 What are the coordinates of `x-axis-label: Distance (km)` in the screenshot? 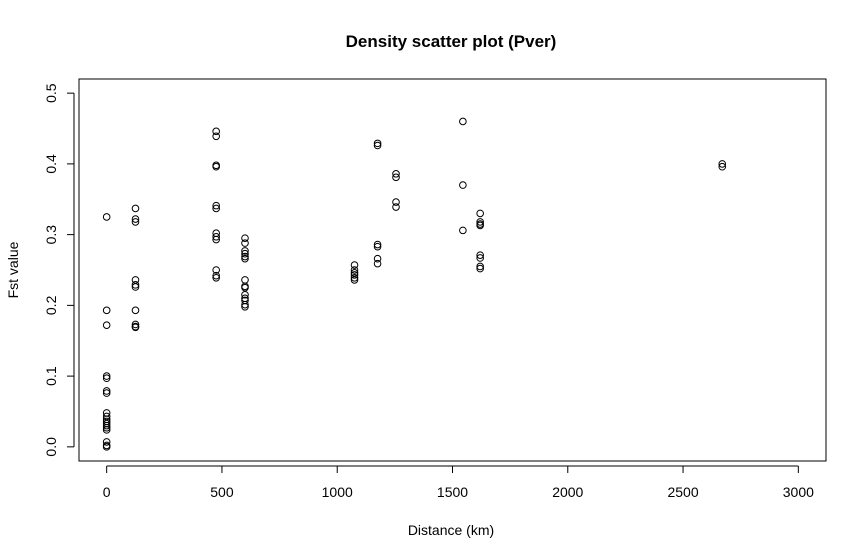 It's located at (451, 530).